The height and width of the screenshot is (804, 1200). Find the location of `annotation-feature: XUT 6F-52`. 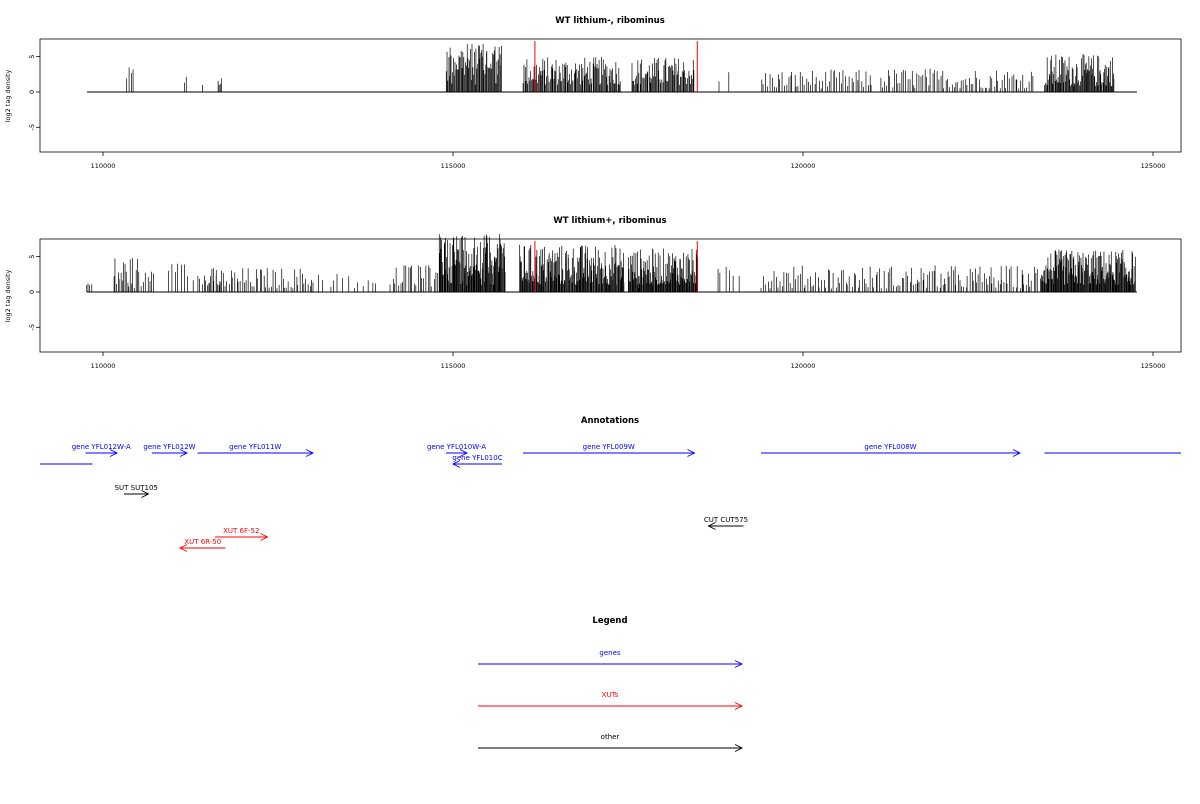

annotation-feature: XUT 6F-52 is located at coordinates (242, 534).